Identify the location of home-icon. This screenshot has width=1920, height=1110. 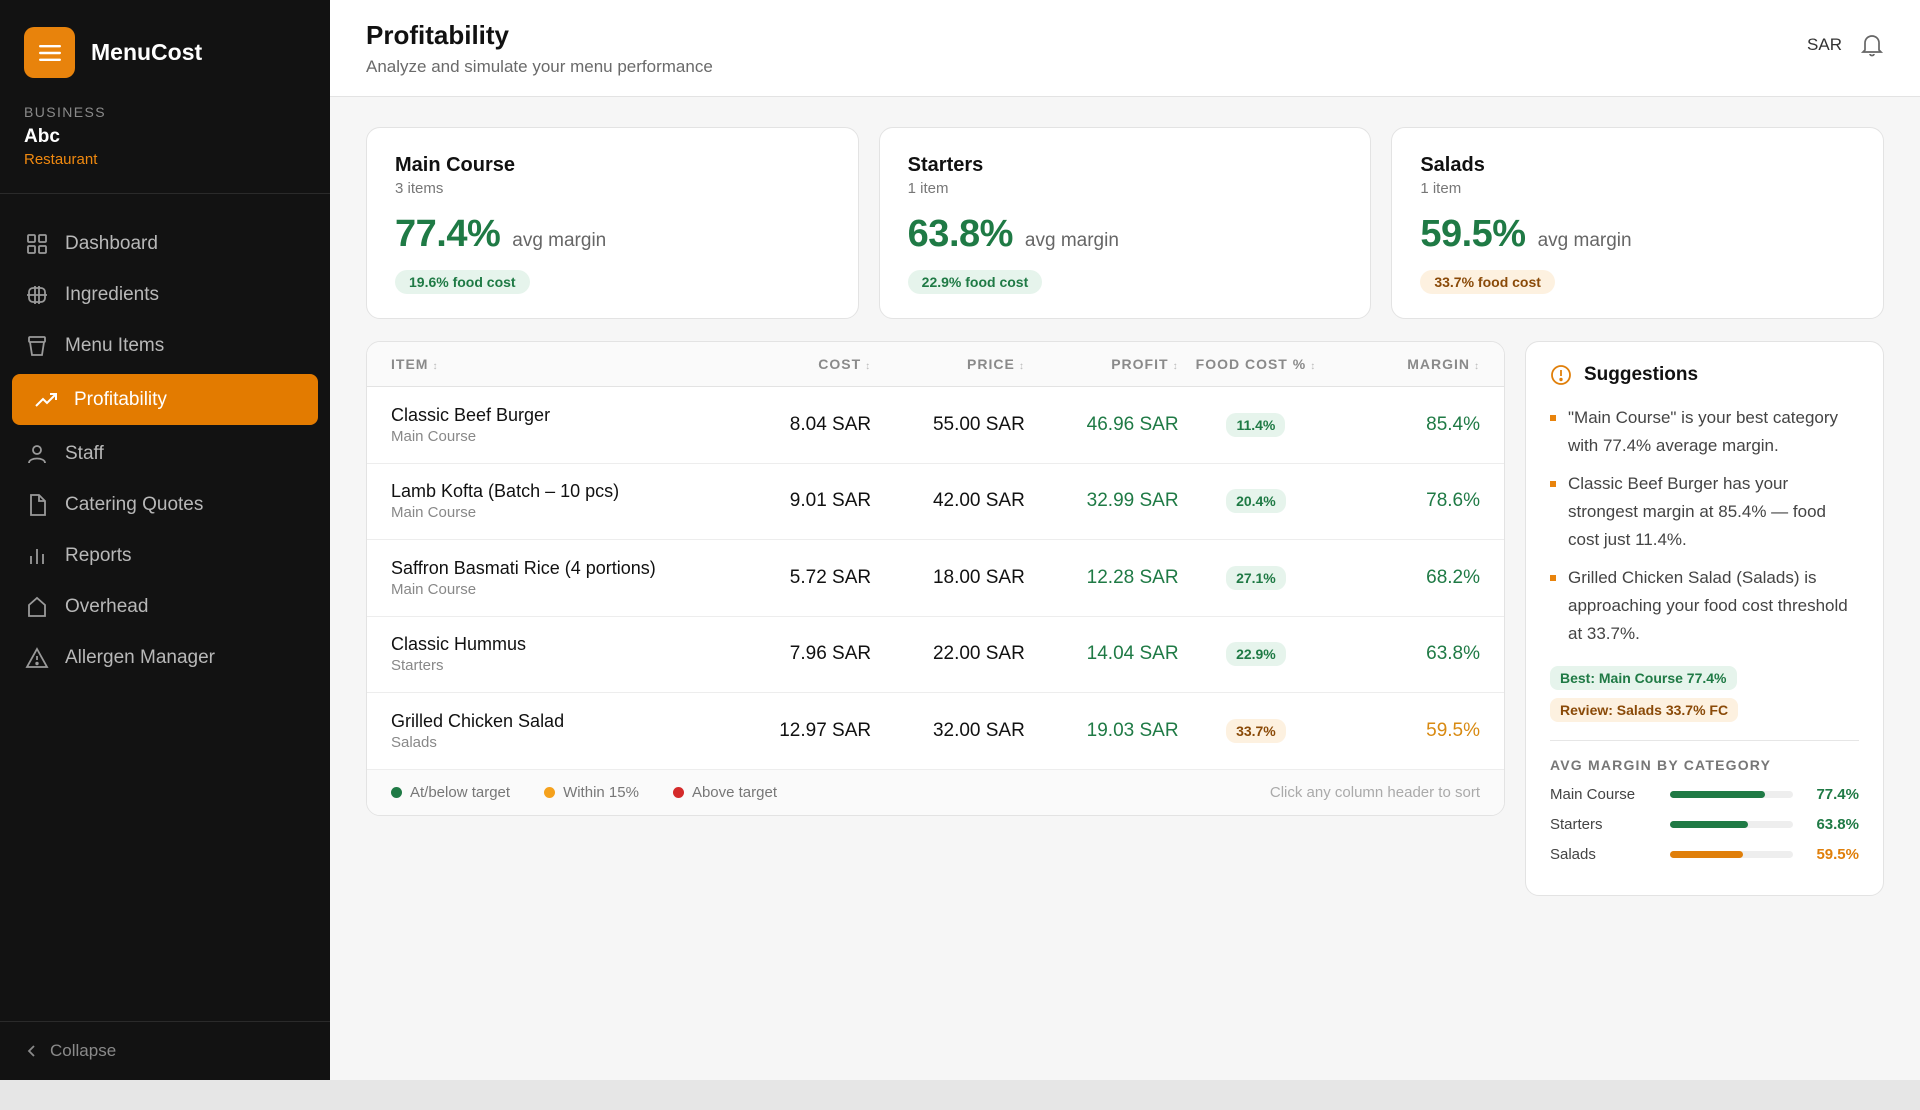
(37, 606).